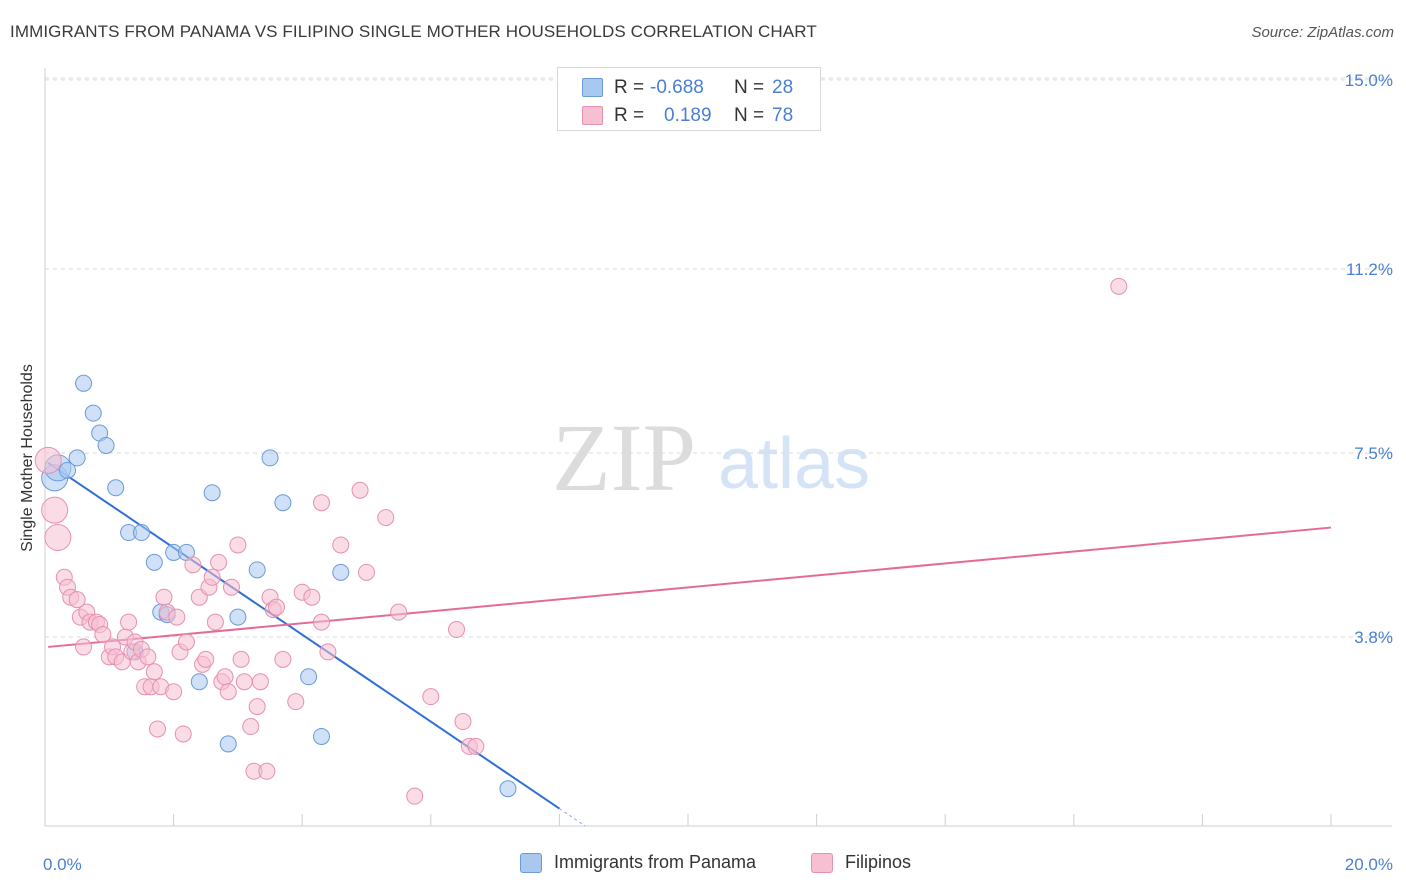 The height and width of the screenshot is (892, 1406). What do you see at coordinates (655, 862) in the screenshot?
I see `legend-panama-label: Immigrants from Panama` at bounding box center [655, 862].